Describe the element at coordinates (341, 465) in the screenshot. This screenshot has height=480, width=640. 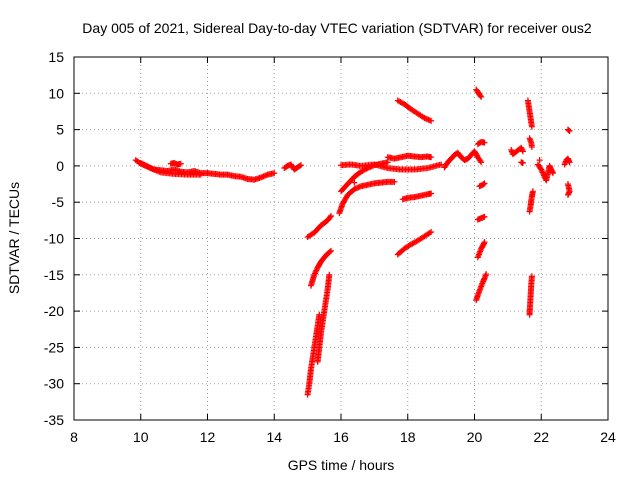
I see `x-axis-label: GPS time / hours` at that location.